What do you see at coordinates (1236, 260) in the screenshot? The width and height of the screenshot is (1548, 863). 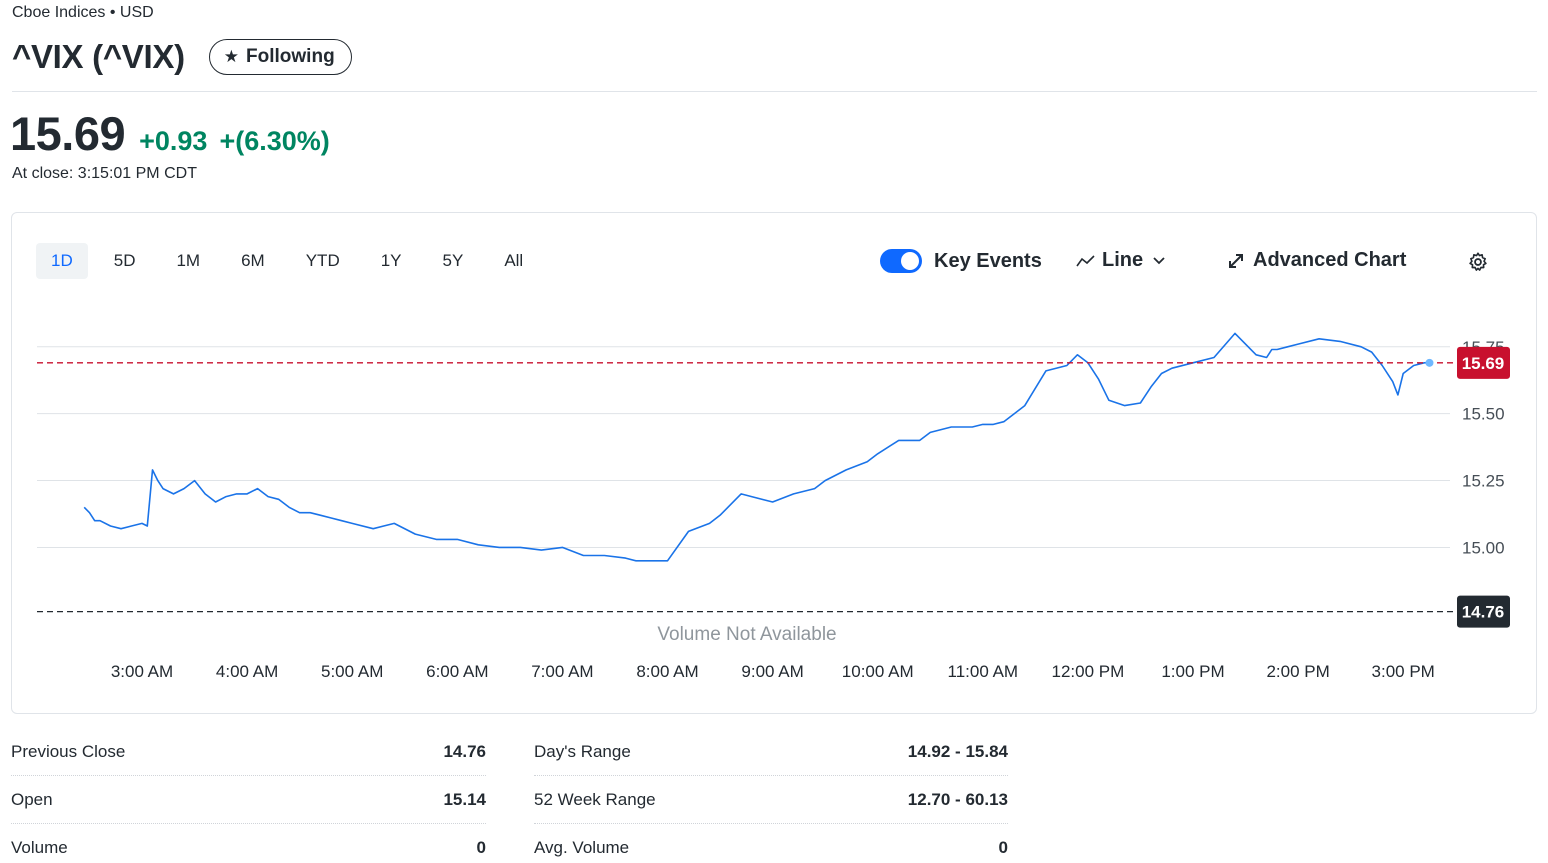 I see `expand-icon` at bounding box center [1236, 260].